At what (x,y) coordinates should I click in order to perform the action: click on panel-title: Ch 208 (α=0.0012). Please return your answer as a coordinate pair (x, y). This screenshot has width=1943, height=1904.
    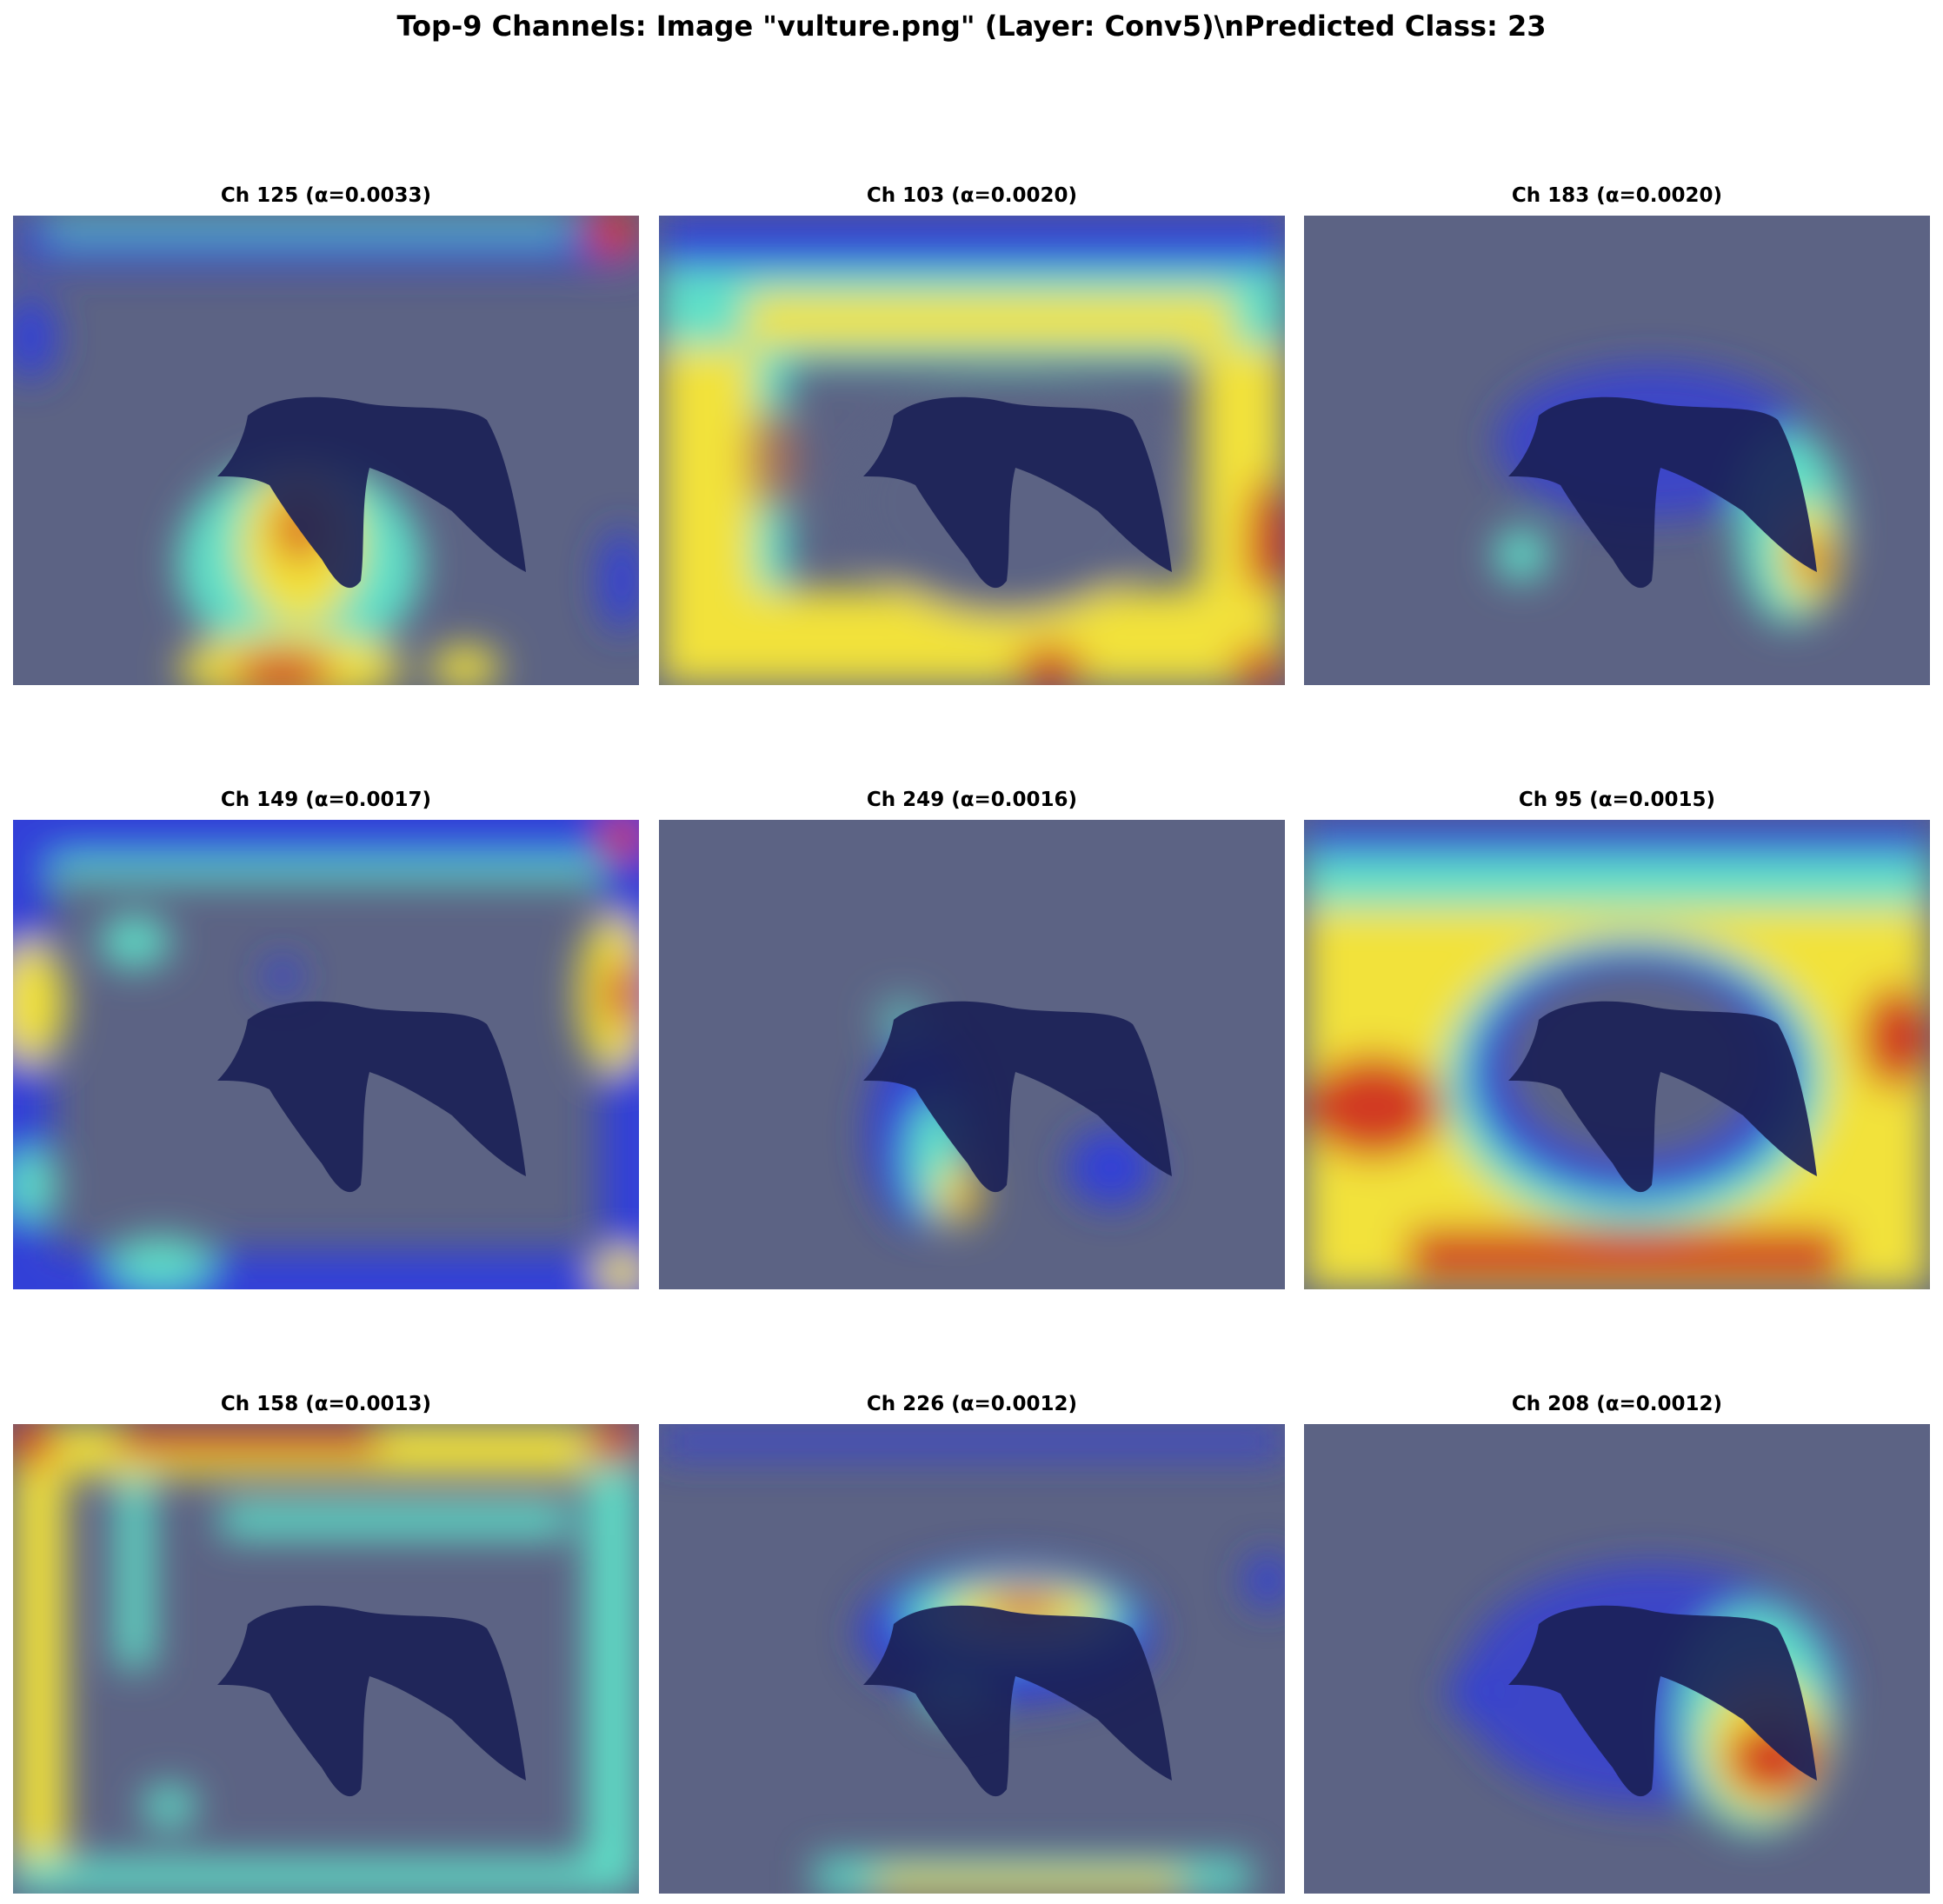
    Looking at the image, I should click on (1617, 1404).